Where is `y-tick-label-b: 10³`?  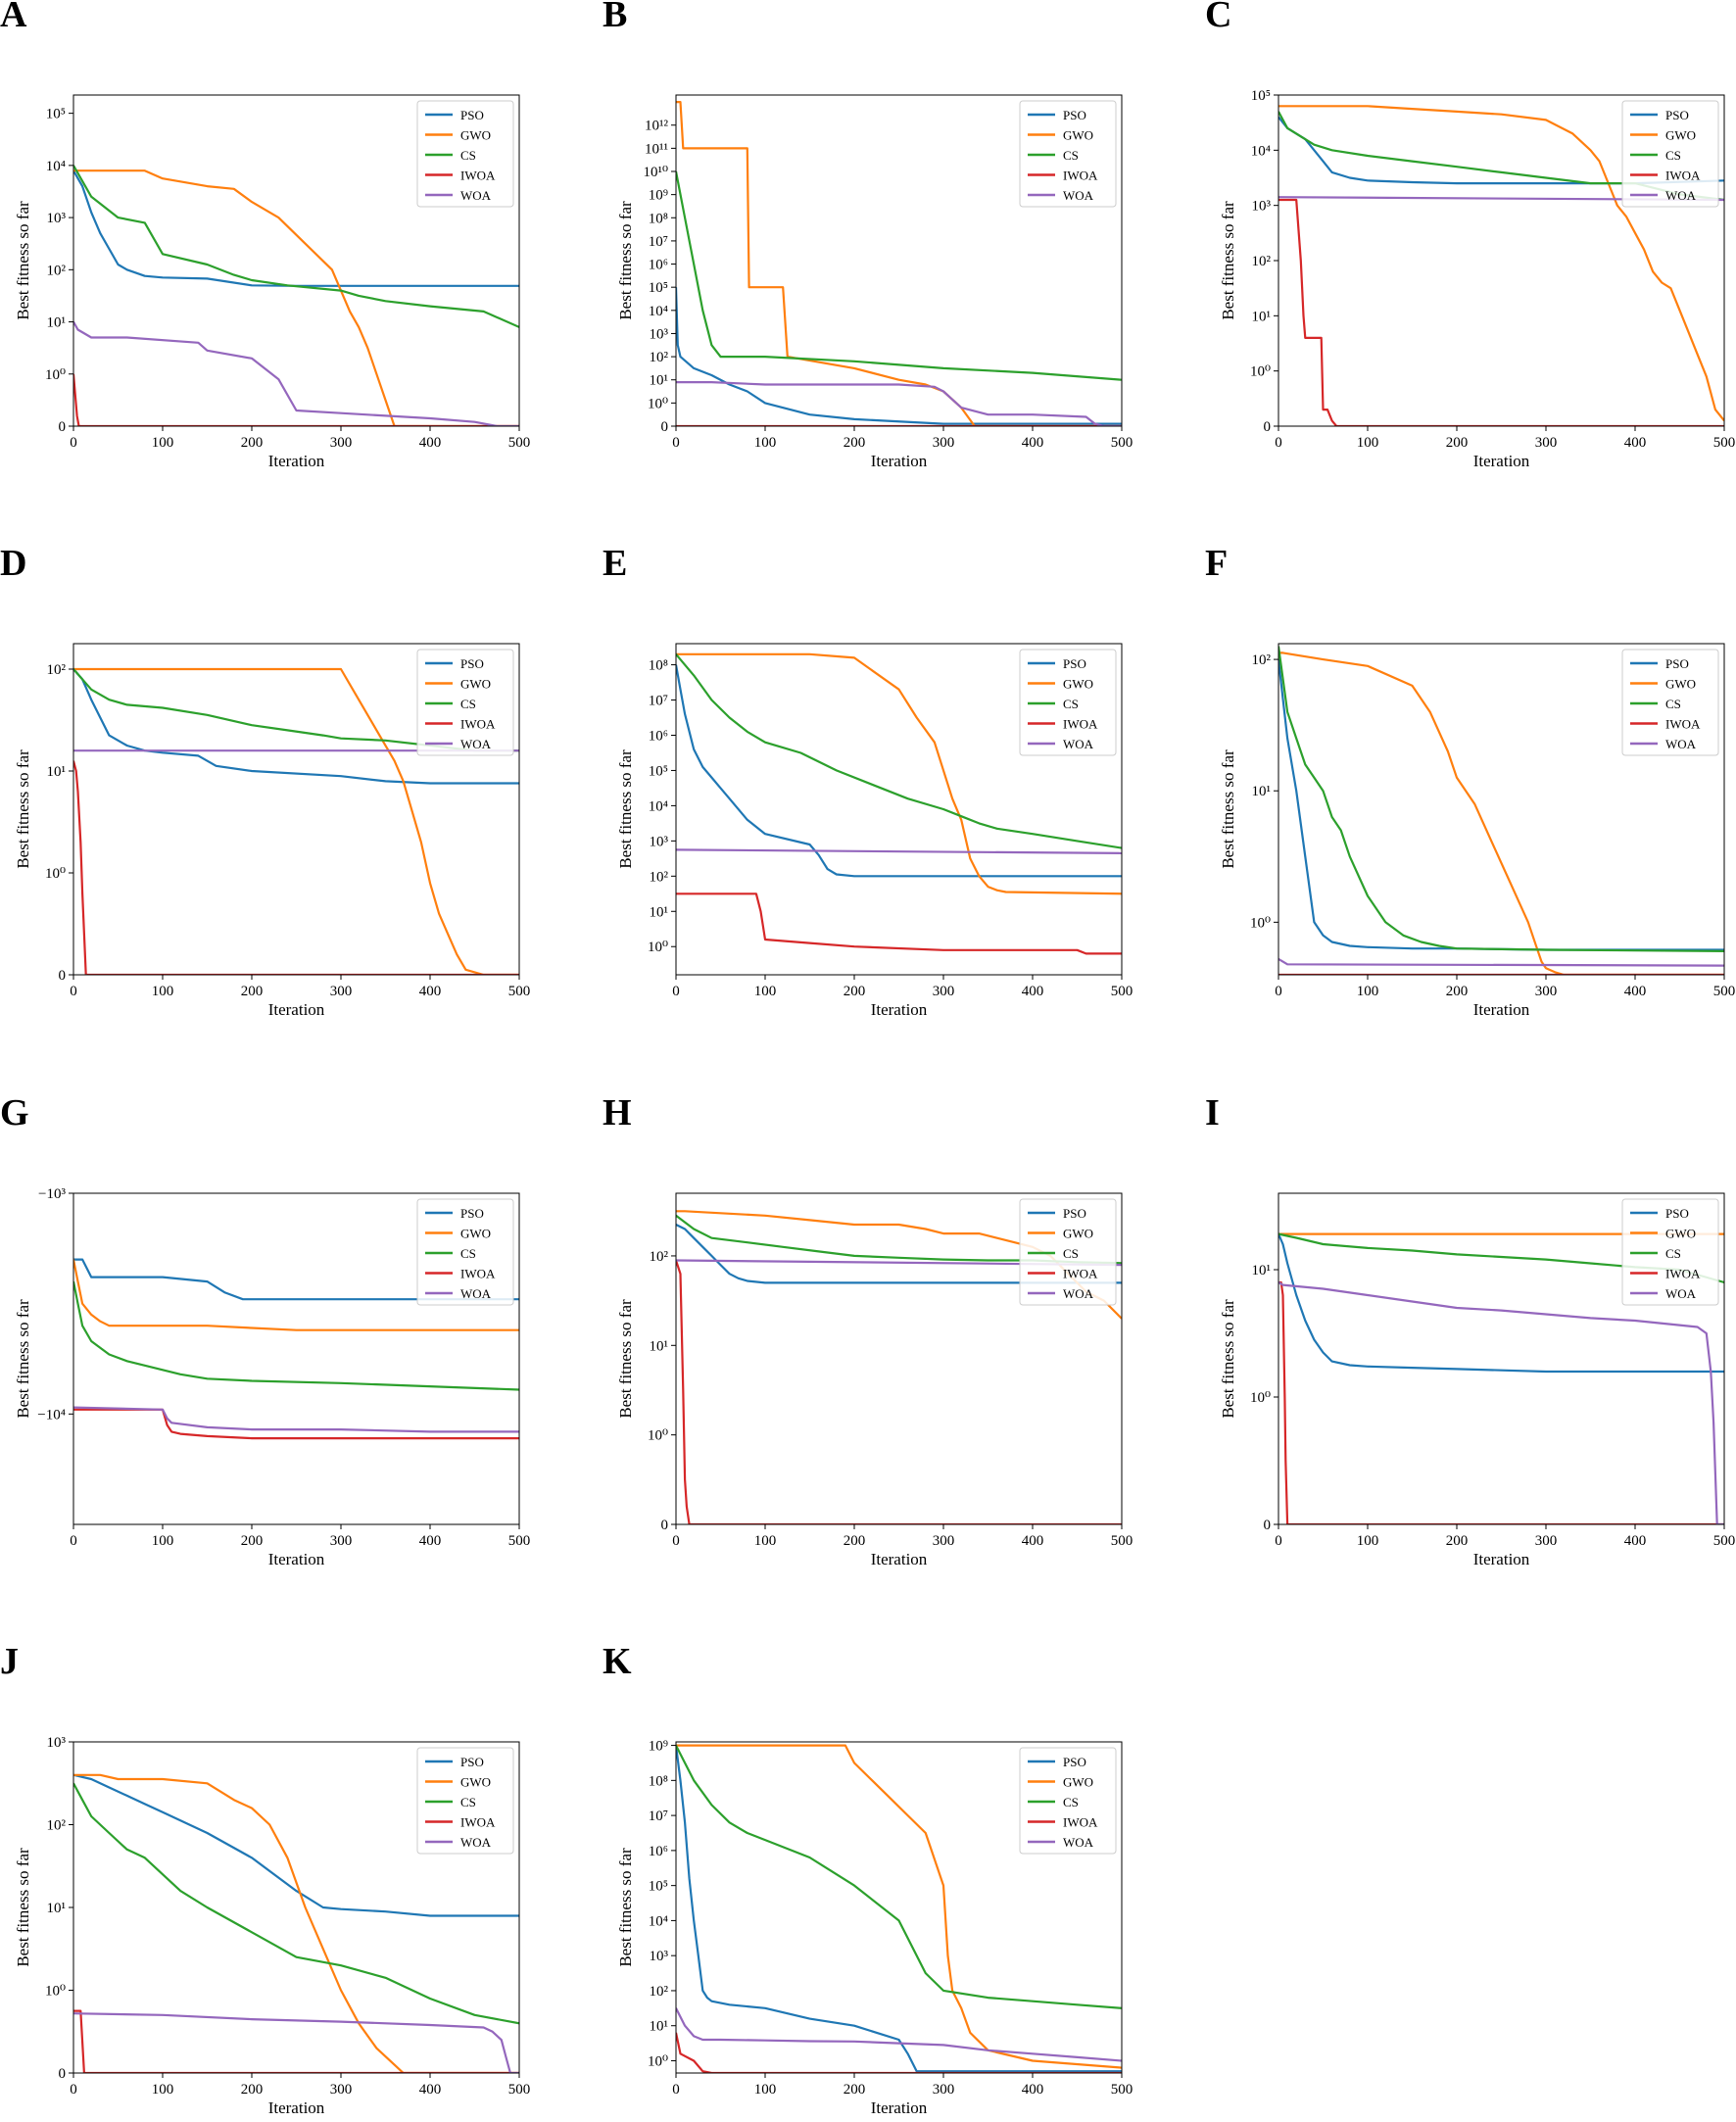
y-tick-label-b: 10³ is located at coordinates (659, 334).